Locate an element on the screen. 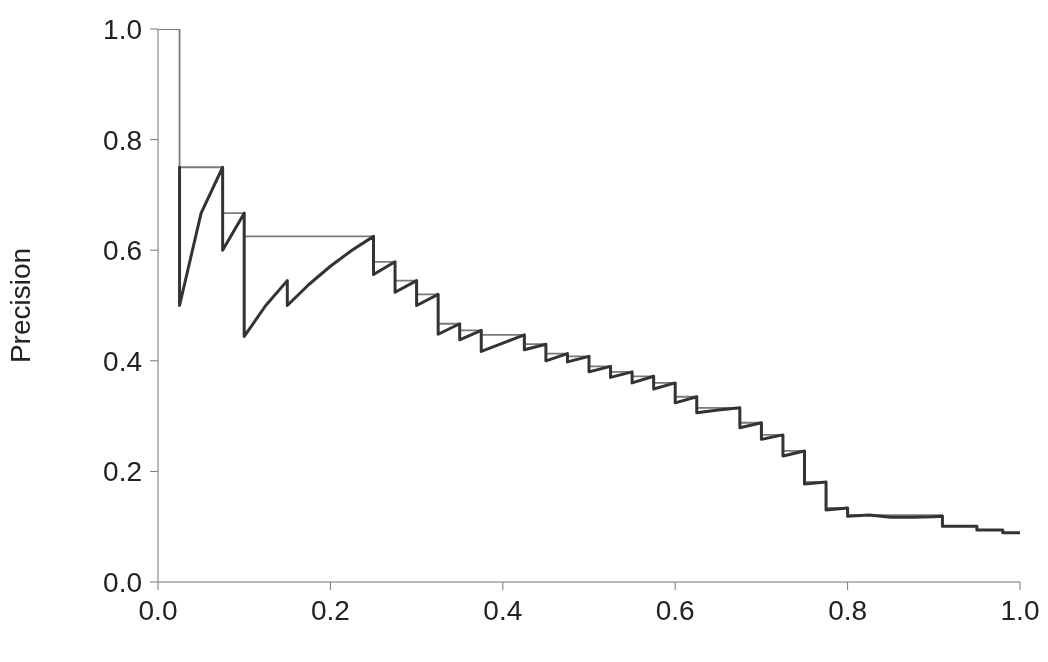 This screenshot has height=662, width=1048. y-tick-label: 0.2 is located at coordinates (122, 472).